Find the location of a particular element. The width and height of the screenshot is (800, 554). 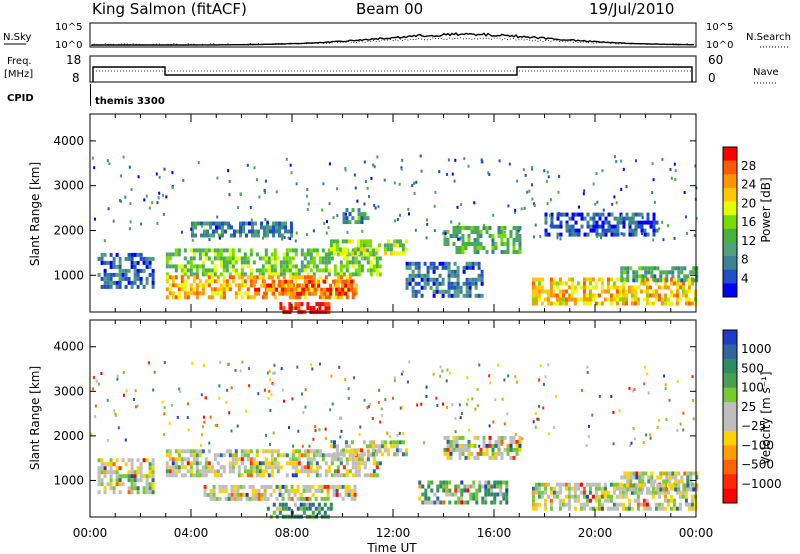

y-tick-label: 3000 is located at coordinates (68, 391).